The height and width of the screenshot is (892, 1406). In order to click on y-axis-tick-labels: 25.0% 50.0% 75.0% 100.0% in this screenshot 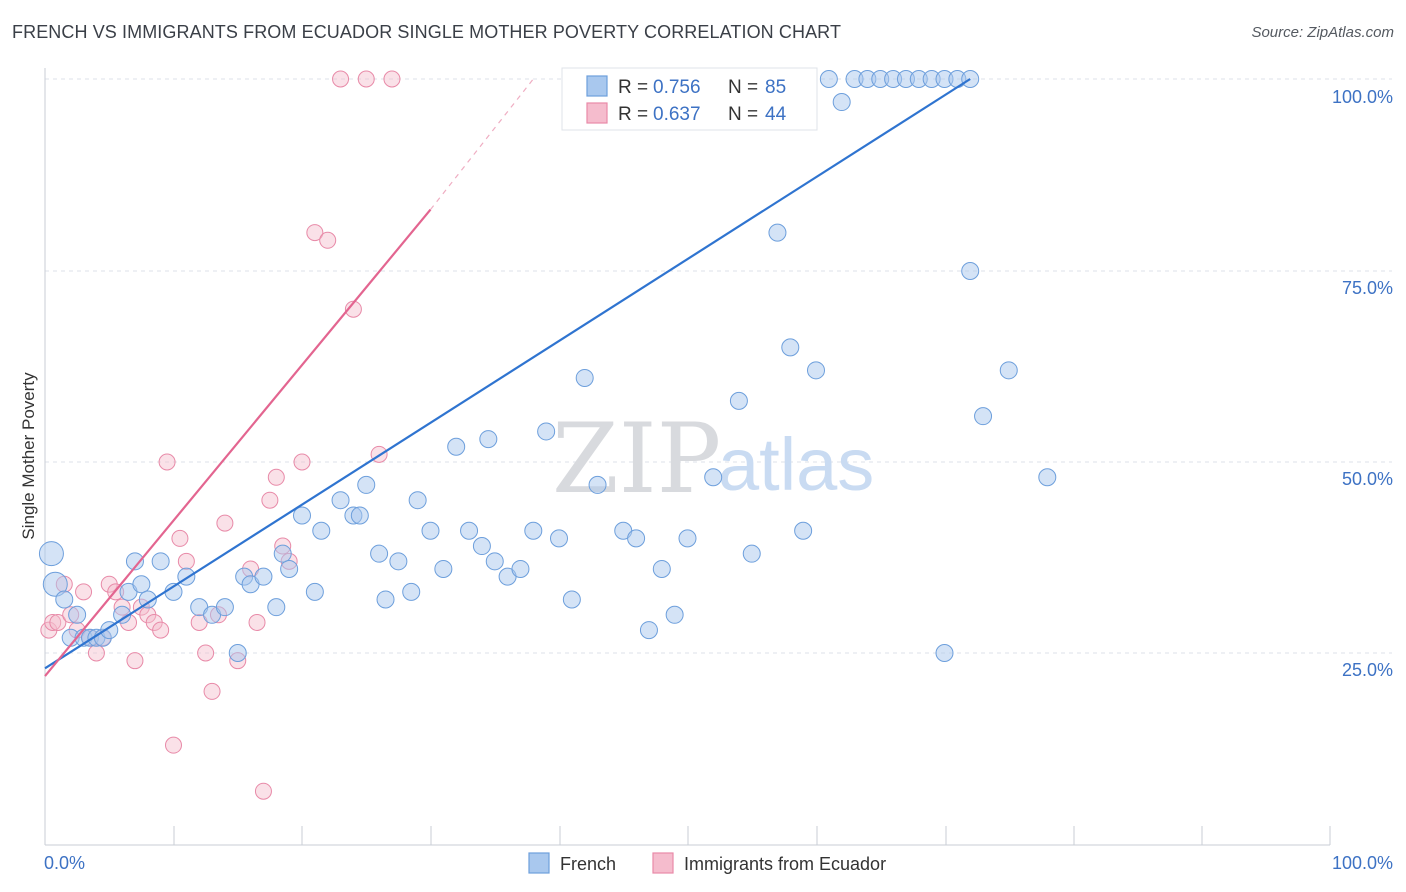, I will do `click(1362, 383)`.